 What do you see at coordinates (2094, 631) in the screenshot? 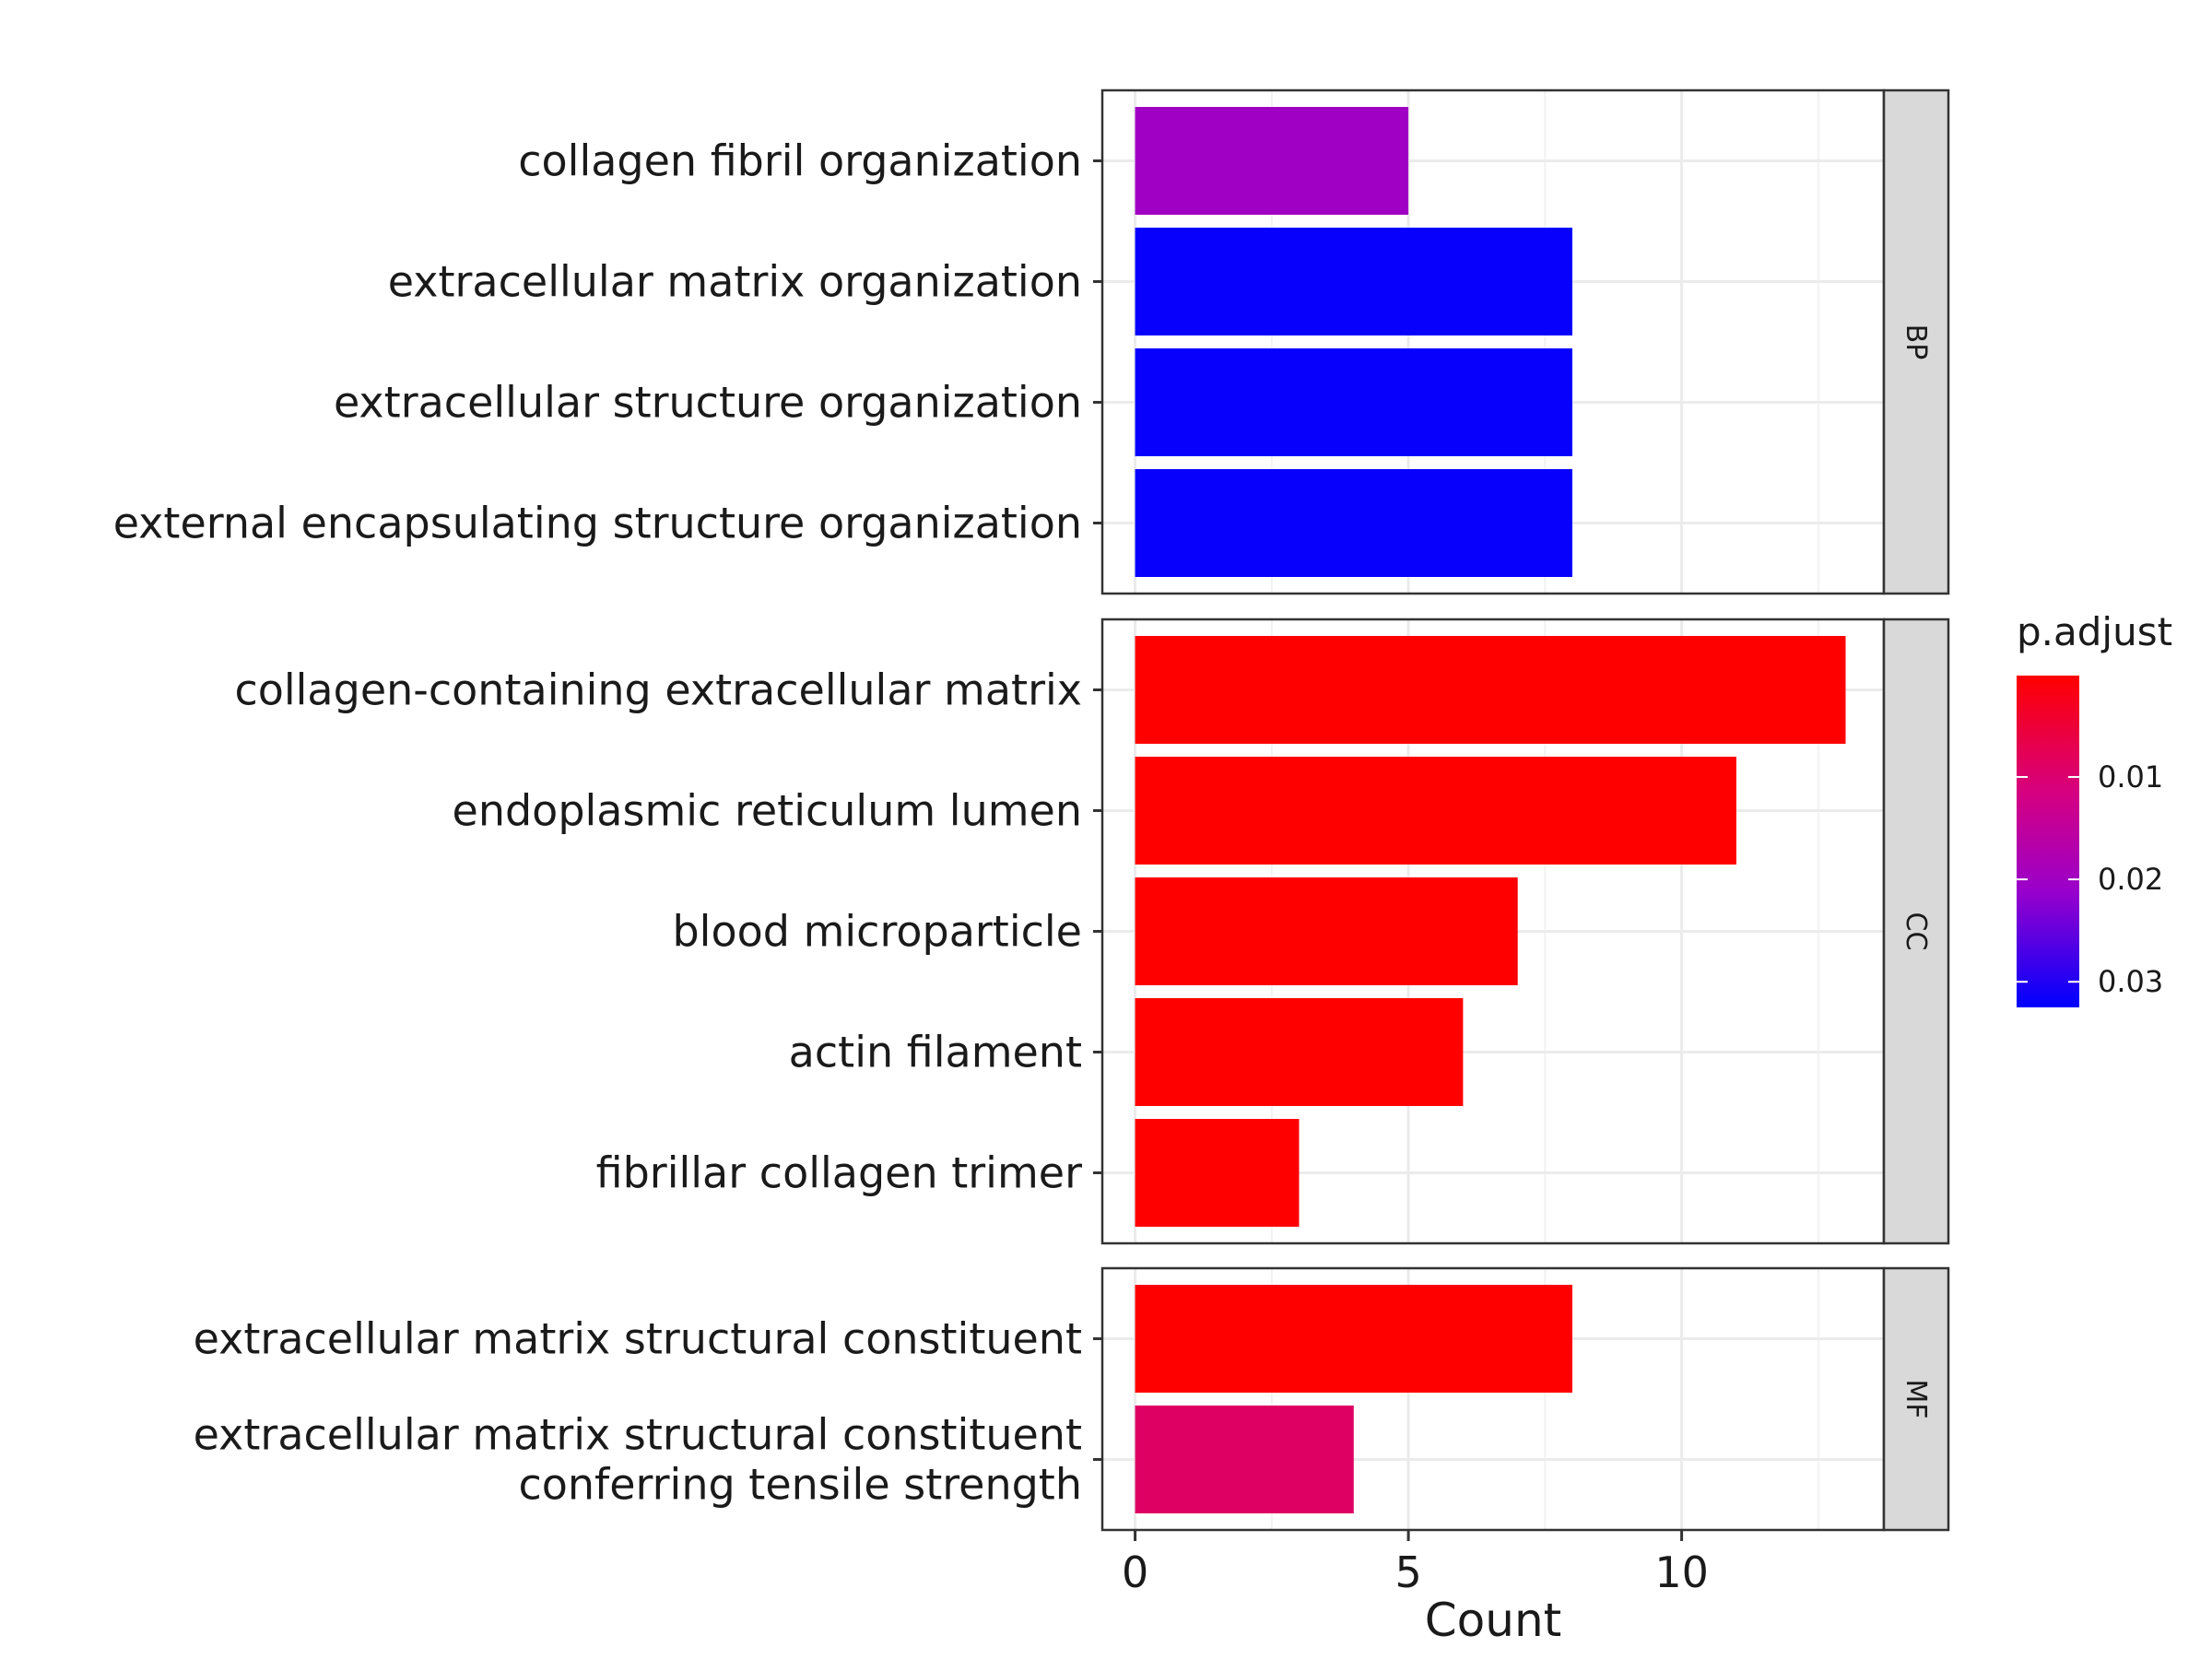
I see `legend-title: p.adjust` at bounding box center [2094, 631].